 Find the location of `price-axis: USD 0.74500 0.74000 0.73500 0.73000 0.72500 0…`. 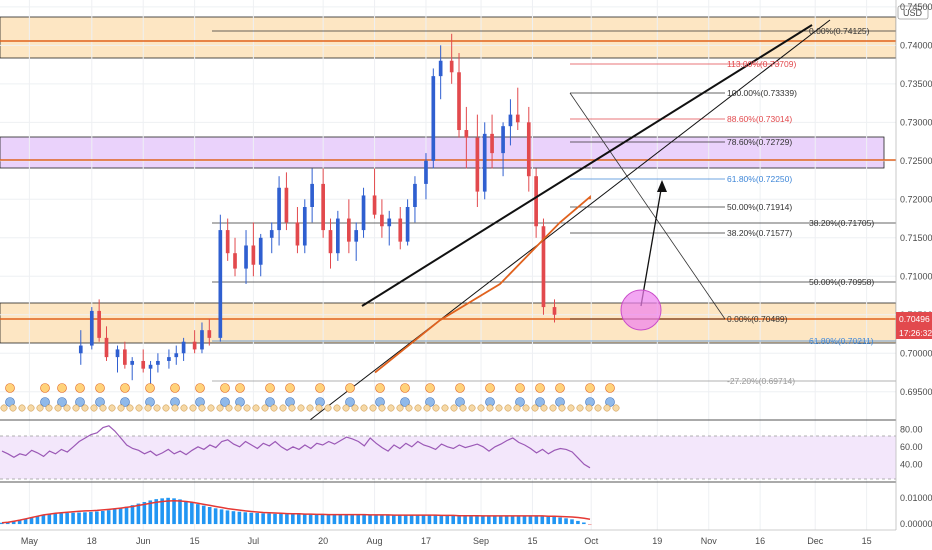

price-axis: USD 0.74500 0.74000 0.73500 0.73000 0.72500 0… is located at coordinates (913, 275).